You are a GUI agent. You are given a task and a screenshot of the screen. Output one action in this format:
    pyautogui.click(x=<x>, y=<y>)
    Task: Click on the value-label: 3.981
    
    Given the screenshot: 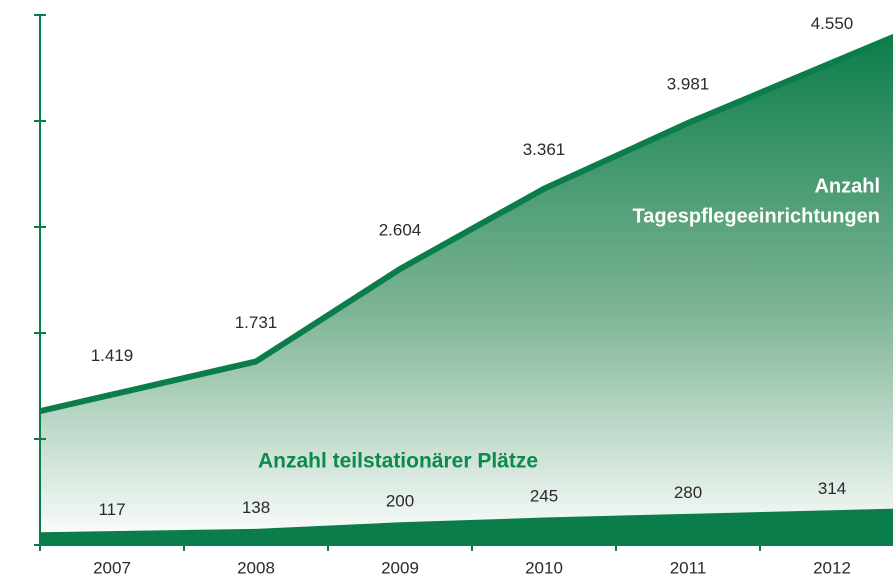 What is the action you would take?
    pyautogui.click(x=688, y=83)
    